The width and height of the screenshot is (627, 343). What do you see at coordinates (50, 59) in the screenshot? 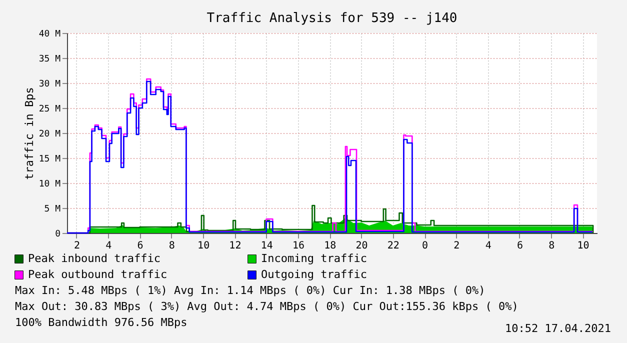
I see `y-tick-label: 35 M` at bounding box center [50, 59].